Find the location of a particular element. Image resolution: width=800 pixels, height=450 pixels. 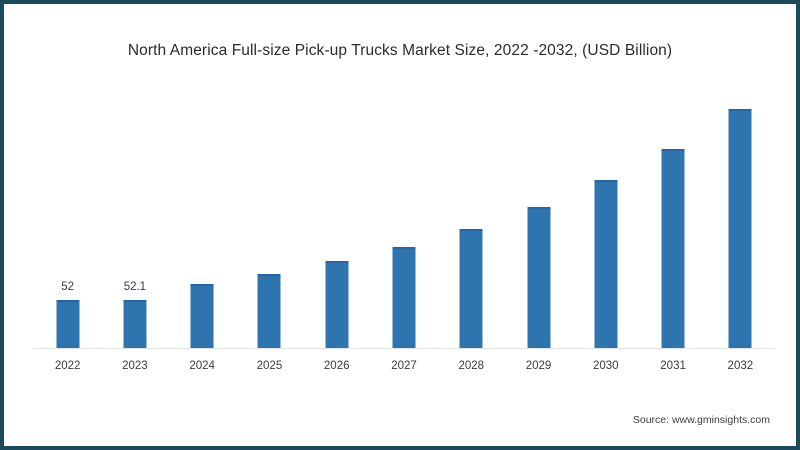

x-axis-tick-label: 2029 is located at coordinates (538, 366).